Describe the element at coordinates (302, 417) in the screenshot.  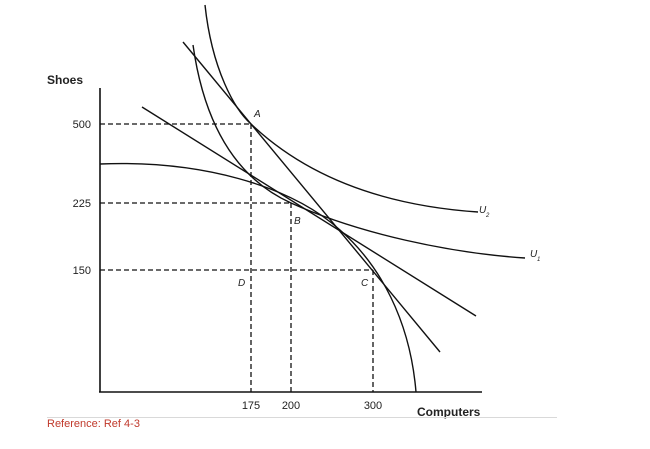
I see `reference-divider` at that location.